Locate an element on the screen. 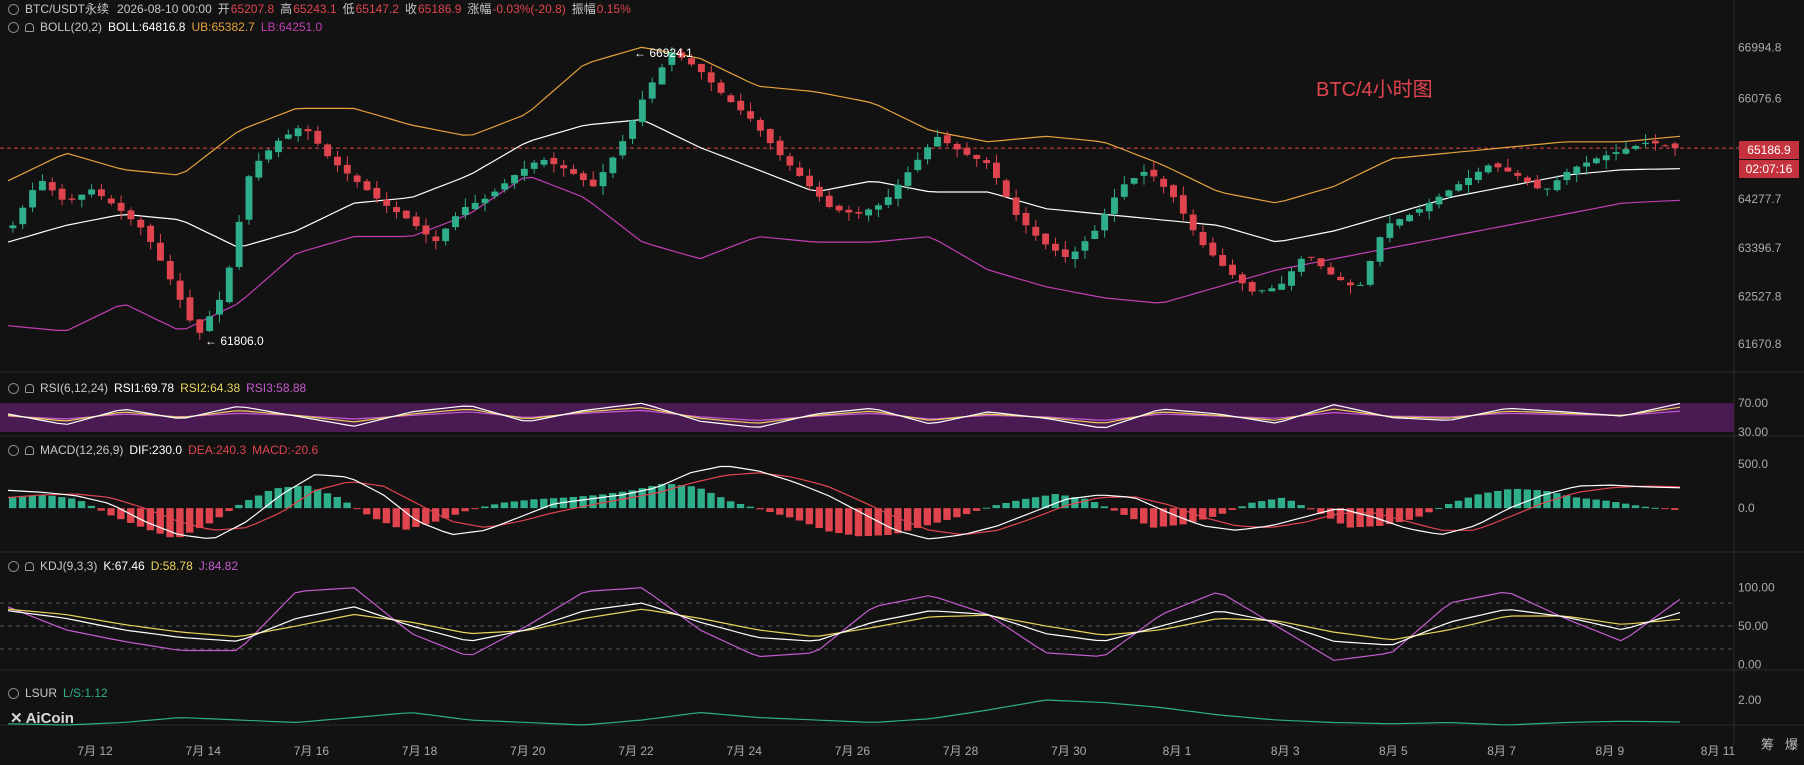 The image size is (1804, 765). boll-name: BOLL(20,2) is located at coordinates (71, 27).